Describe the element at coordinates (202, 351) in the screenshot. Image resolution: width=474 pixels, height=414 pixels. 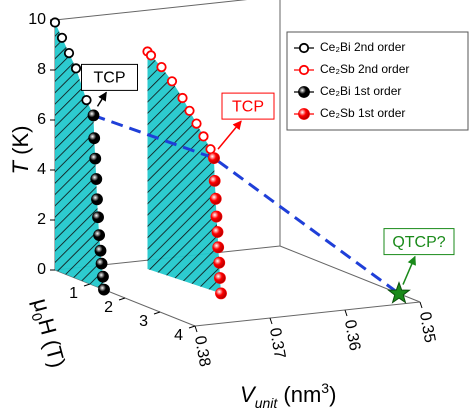
I see `x-tick-label: 0.38` at that location.